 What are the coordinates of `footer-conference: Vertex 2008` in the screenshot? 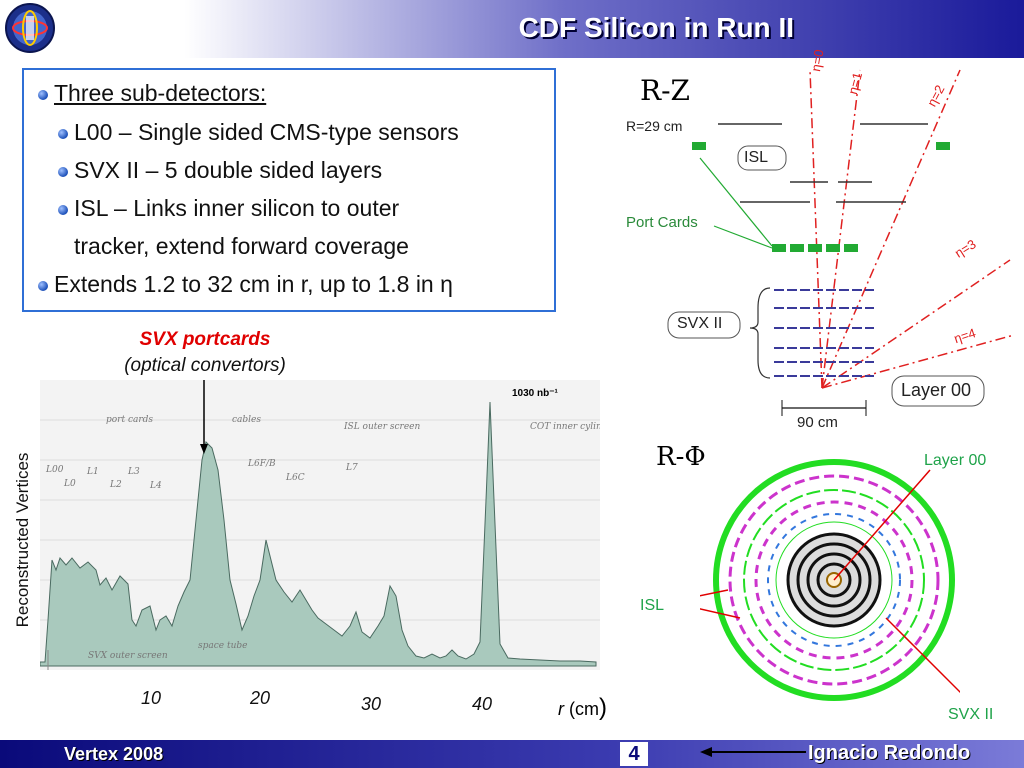 It's located at (114, 754).